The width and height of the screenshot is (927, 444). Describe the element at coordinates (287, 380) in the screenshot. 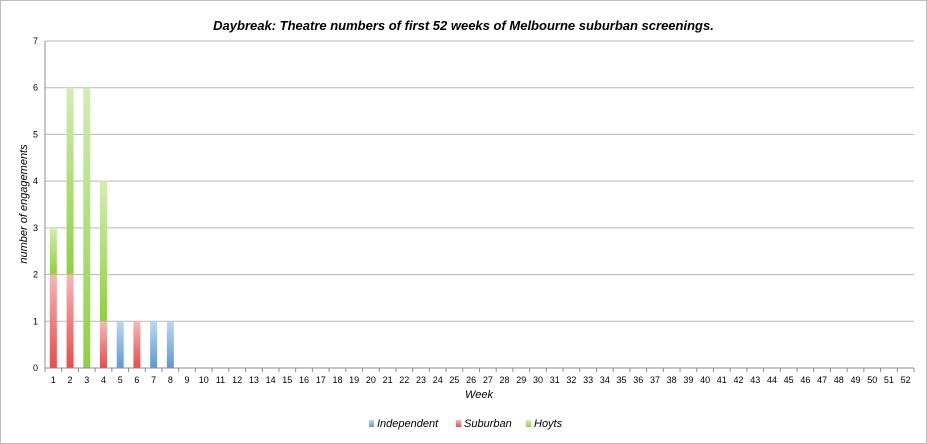

I see `x-tick-label: 15` at that location.